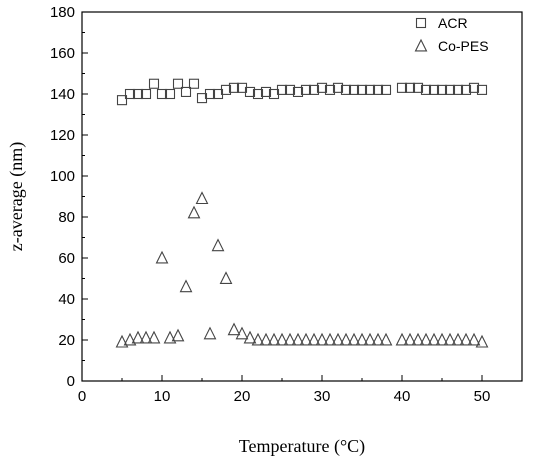  I want to click on legend-label: ACR, so click(453, 23).